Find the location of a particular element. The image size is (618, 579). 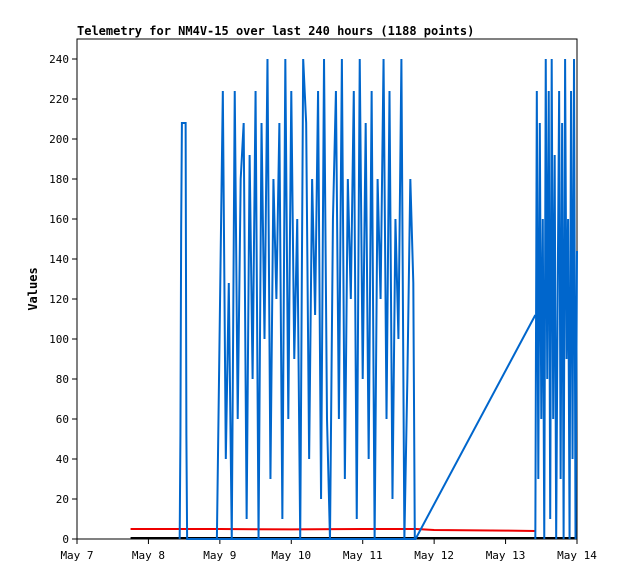

y-tick-label: 140 is located at coordinates (59, 259).